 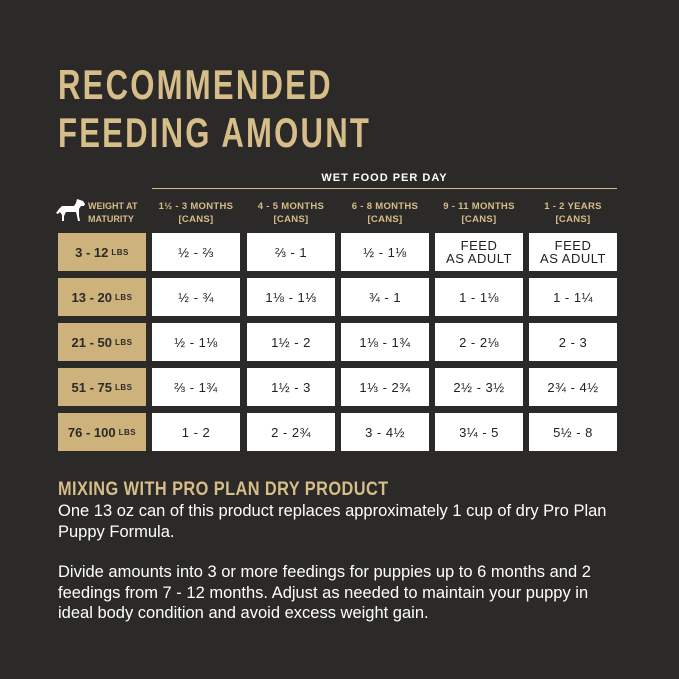 I want to click on table-cell: 3 - 4½, so click(x=385, y=432).